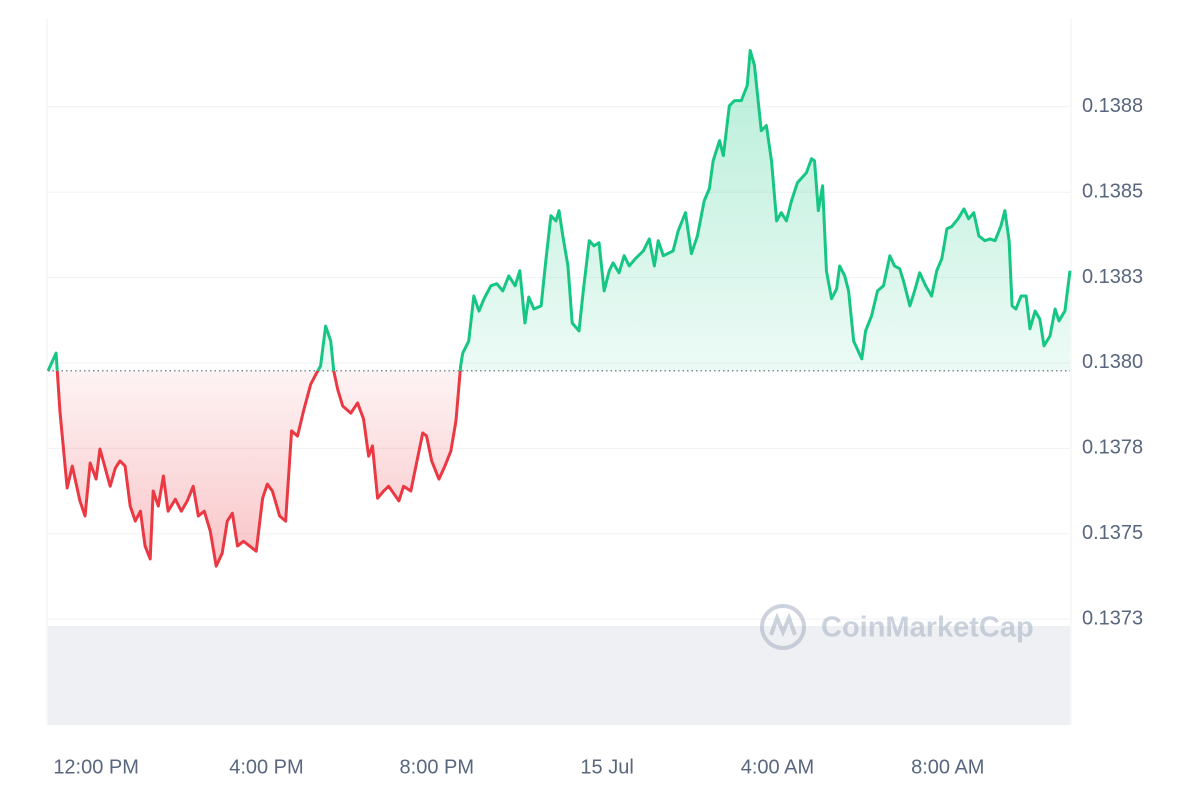 This screenshot has height=800, width=1200. What do you see at coordinates (1112, 618) in the screenshot?
I see `y-tick-label: 0.1373` at bounding box center [1112, 618].